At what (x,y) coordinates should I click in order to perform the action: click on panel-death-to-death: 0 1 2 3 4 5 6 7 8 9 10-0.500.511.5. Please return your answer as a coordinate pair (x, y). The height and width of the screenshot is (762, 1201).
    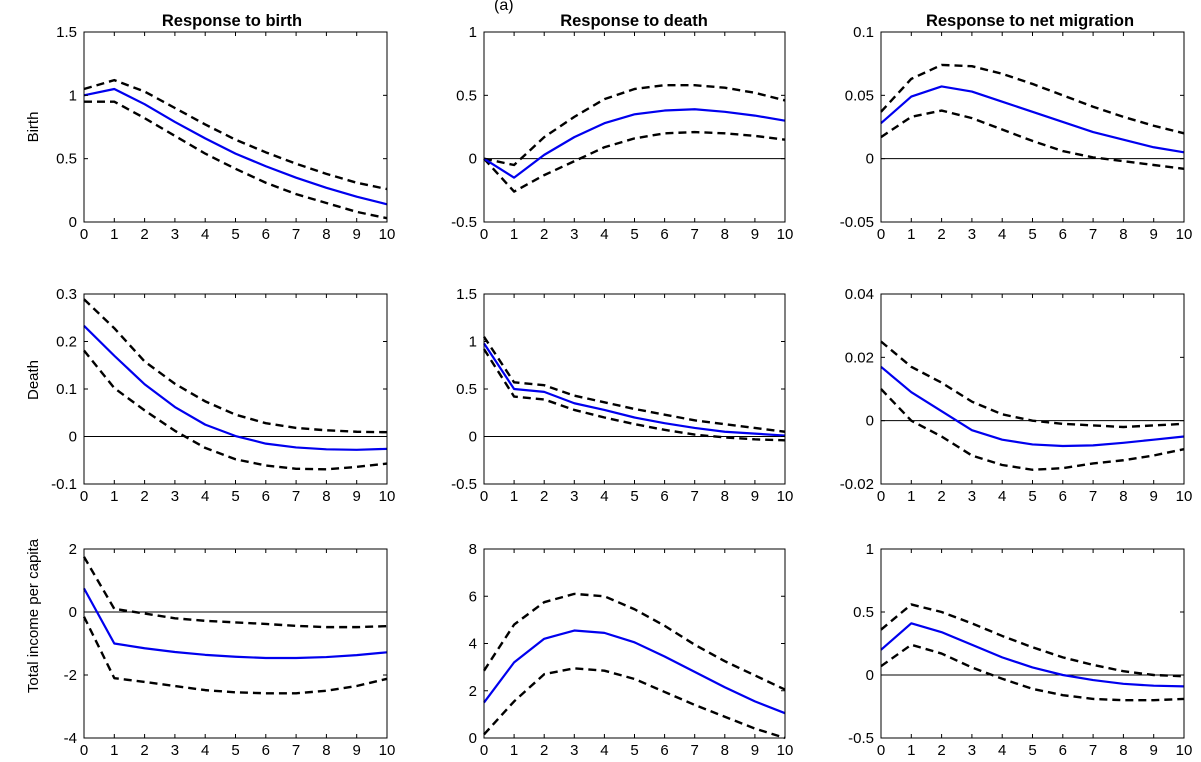
    Looking at the image, I should click on (622, 395).